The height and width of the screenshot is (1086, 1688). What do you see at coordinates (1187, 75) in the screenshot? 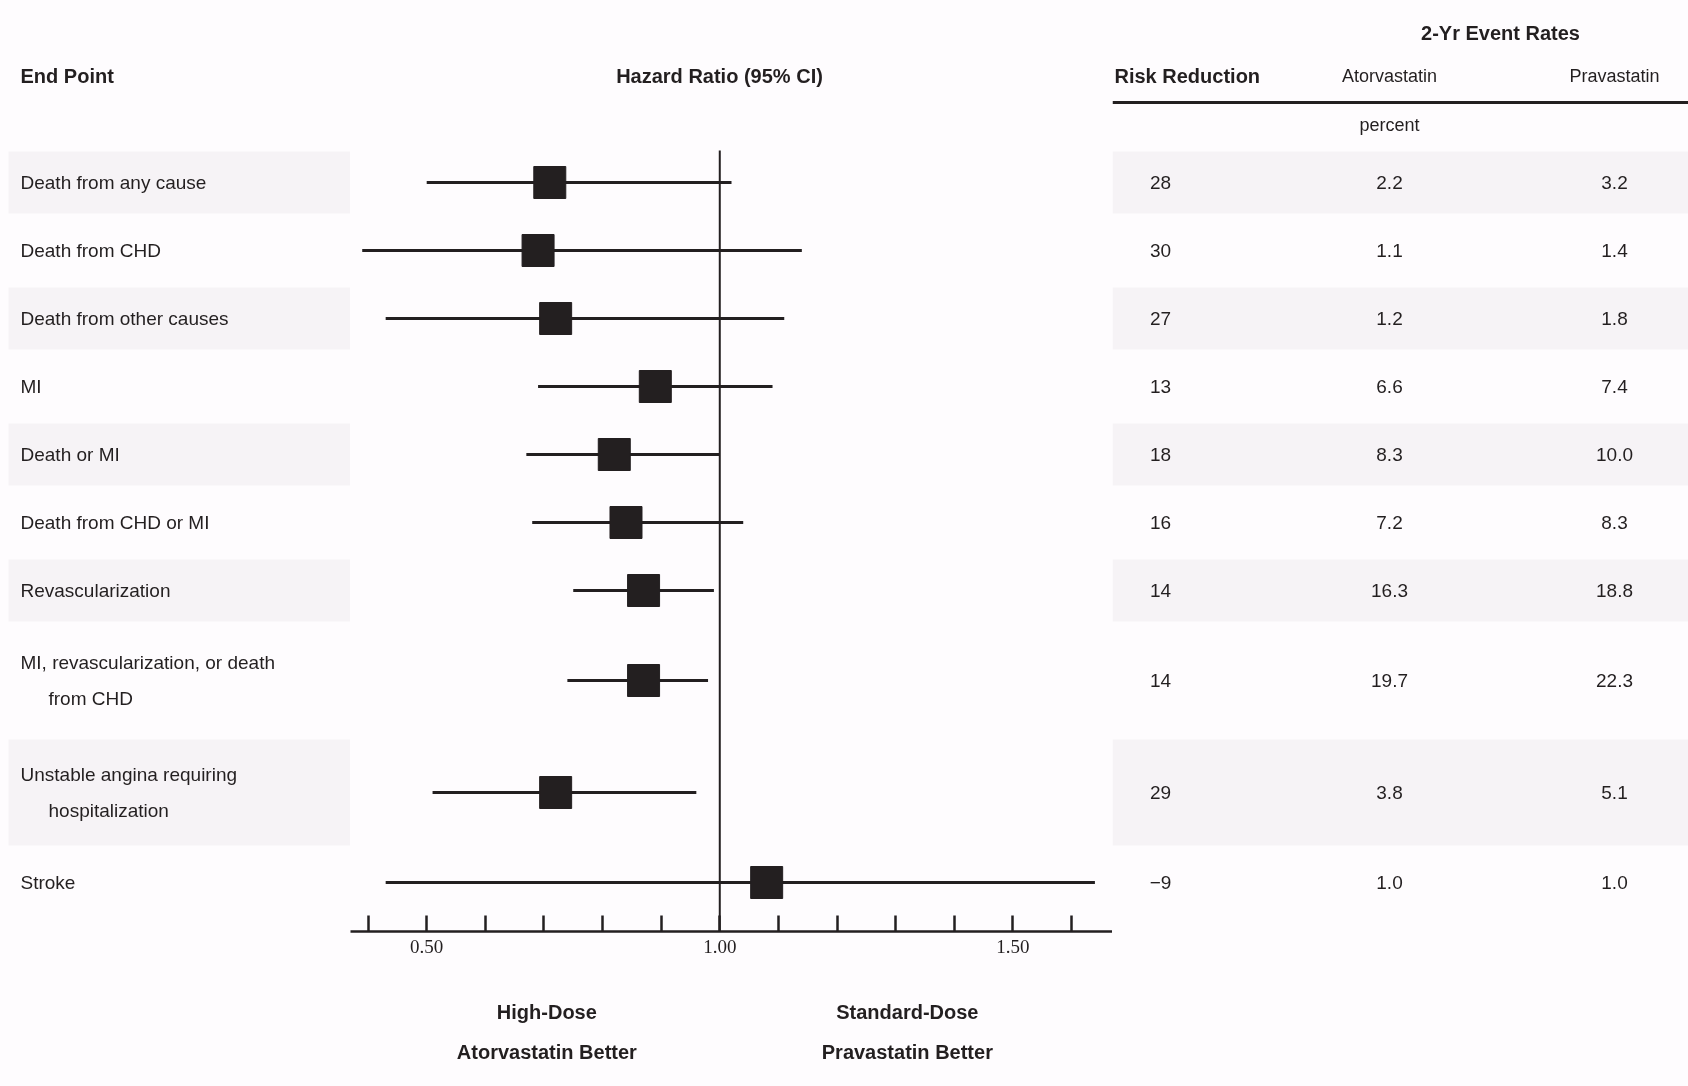
I see `text: Risk Reduction` at bounding box center [1187, 75].